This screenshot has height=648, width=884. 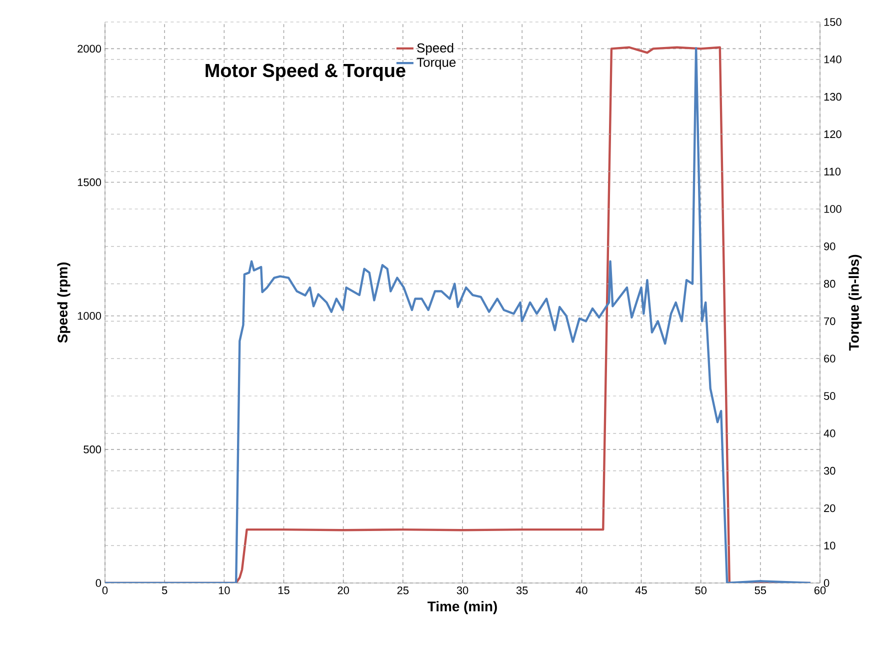 I want to click on y2-tick-label: 10, so click(x=830, y=546).